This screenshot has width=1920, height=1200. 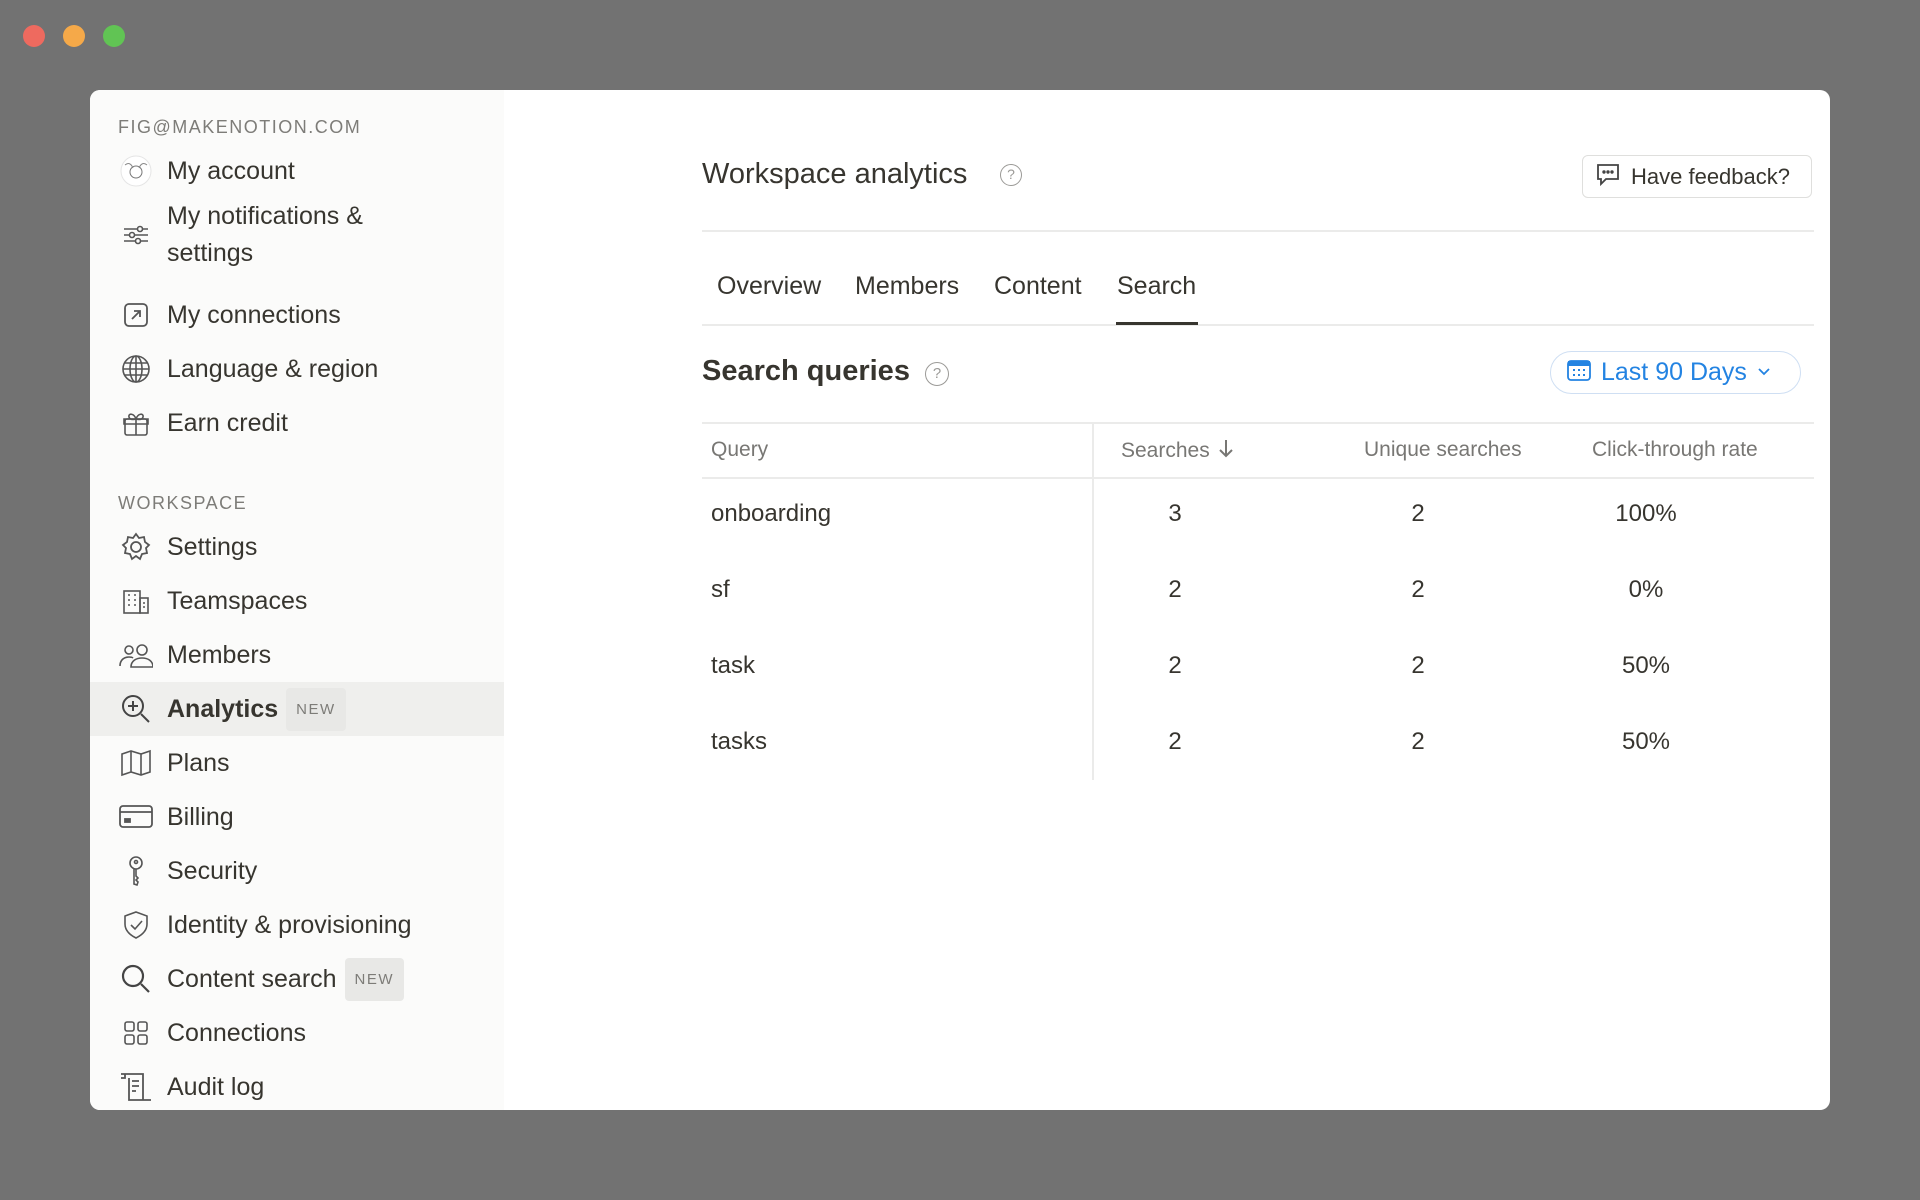 I want to click on cell-query: sf, so click(x=720, y=589).